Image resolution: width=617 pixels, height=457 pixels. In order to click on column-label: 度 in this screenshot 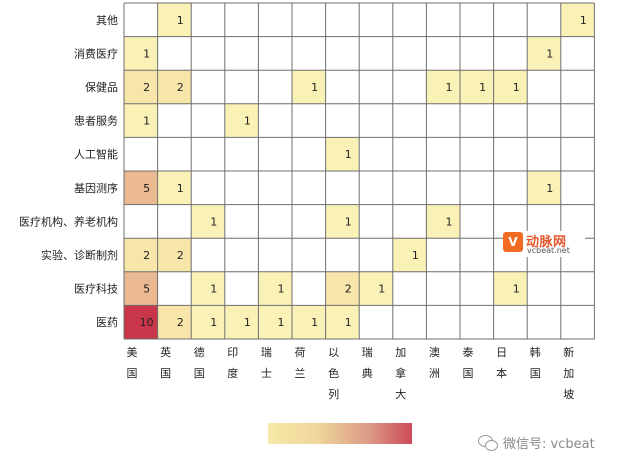, I will do `click(232, 373)`.